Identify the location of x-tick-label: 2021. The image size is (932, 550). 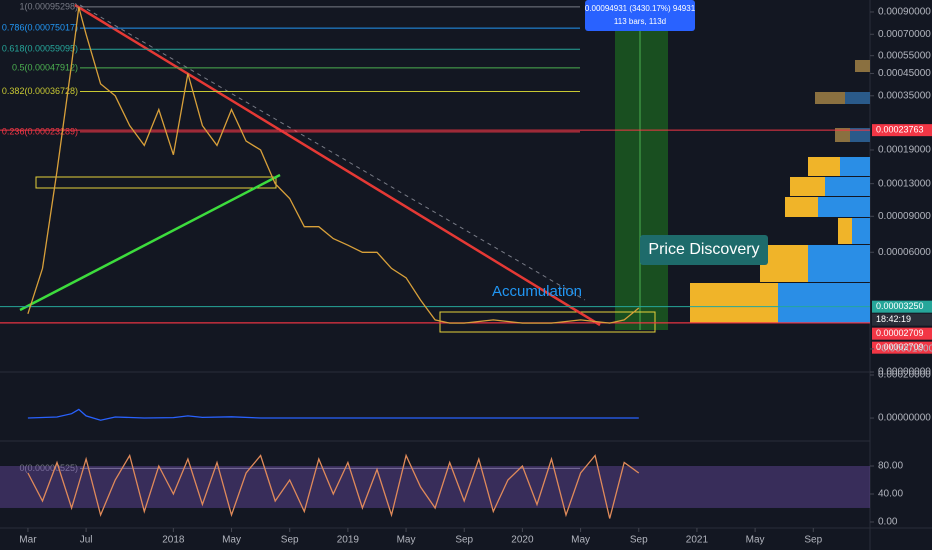
(697, 540).